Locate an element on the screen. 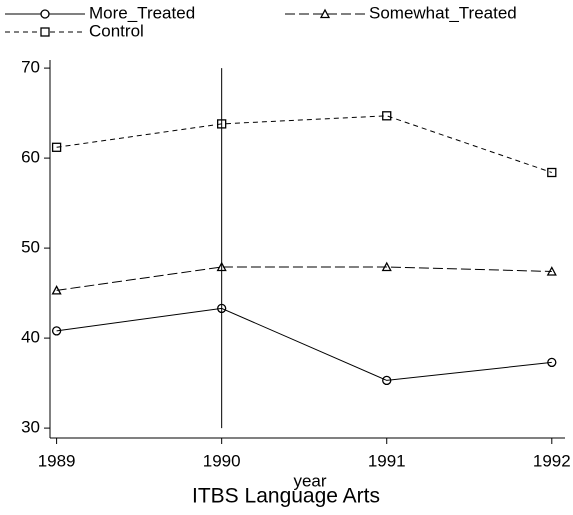 This screenshot has width=573, height=515. legend-label: Control is located at coordinates (116, 30).